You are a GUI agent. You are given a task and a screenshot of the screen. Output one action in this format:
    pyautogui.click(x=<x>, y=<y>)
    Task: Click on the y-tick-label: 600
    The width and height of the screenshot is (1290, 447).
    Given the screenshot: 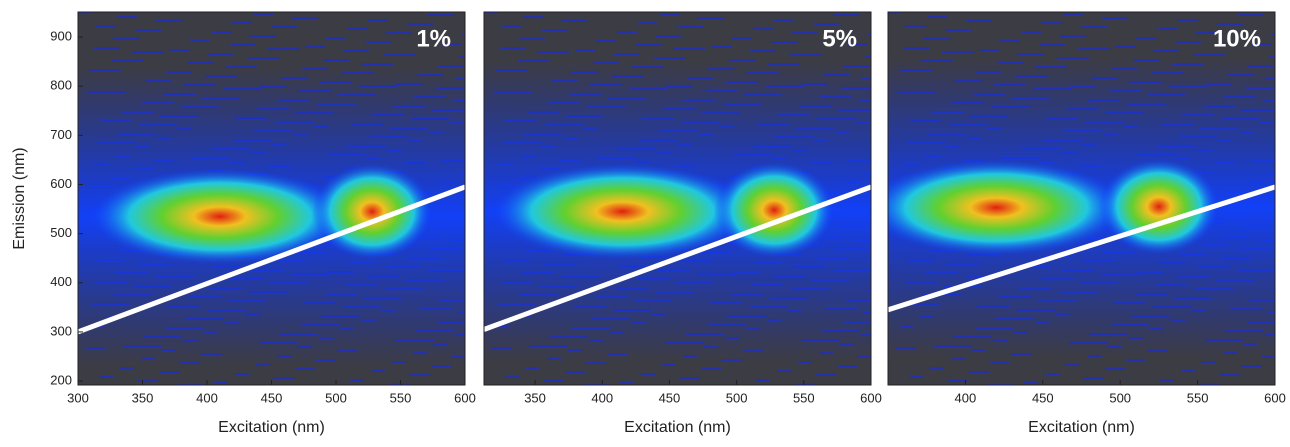 What is the action you would take?
    pyautogui.click(x=61, y=183)
    